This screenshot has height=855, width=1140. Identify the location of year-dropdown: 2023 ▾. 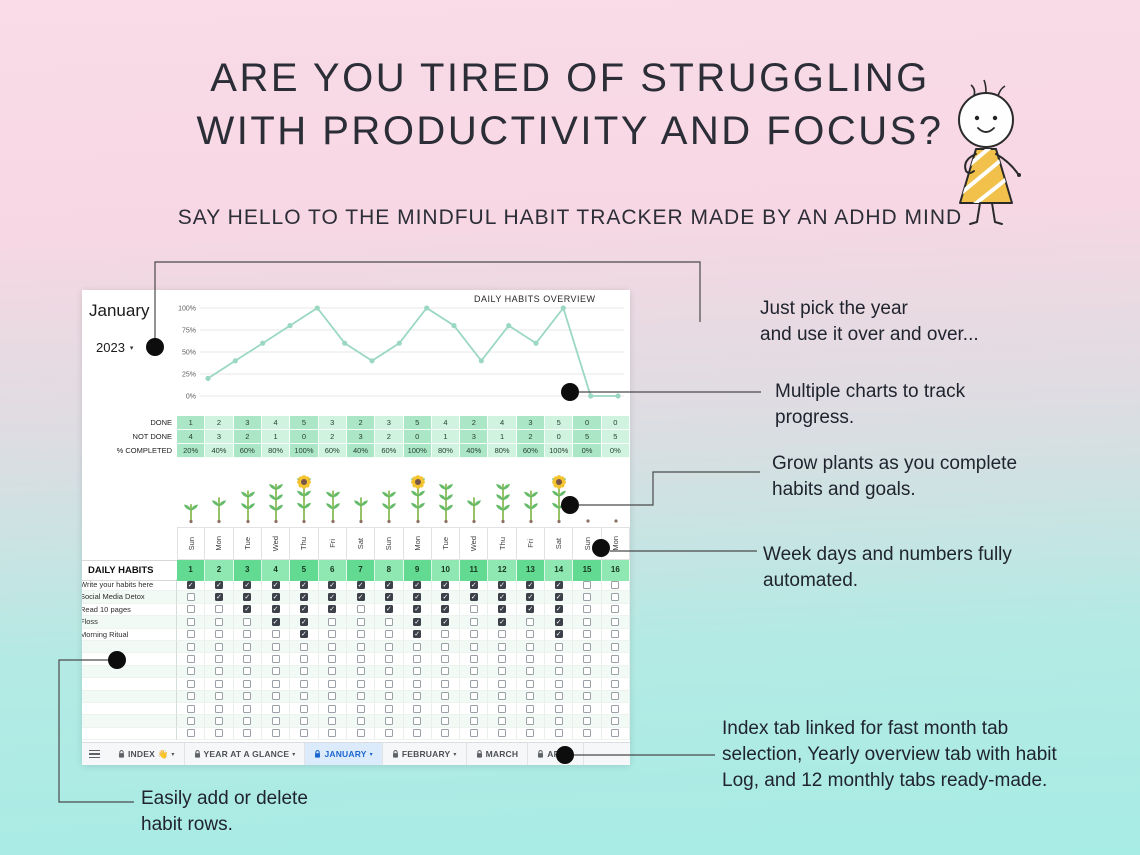
(114, 347).